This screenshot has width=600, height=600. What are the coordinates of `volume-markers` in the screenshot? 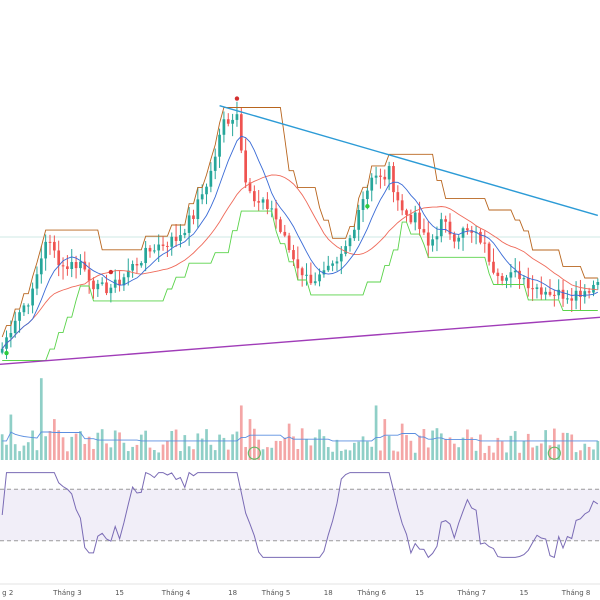 It's located at (404, 453).